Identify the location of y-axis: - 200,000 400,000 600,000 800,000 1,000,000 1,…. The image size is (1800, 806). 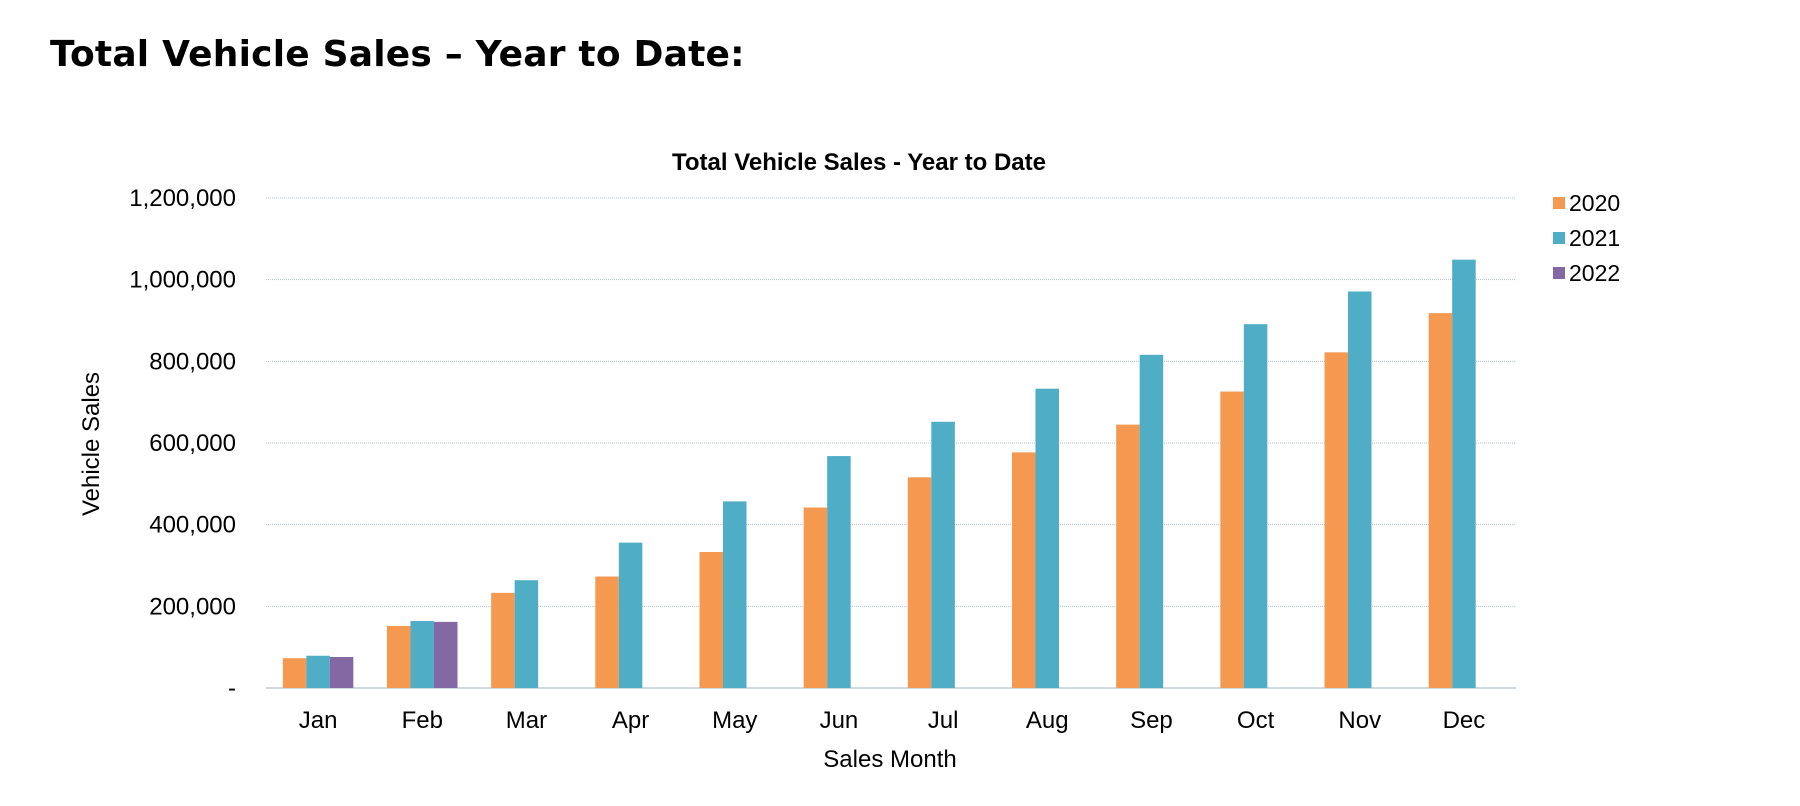
(182, 443).